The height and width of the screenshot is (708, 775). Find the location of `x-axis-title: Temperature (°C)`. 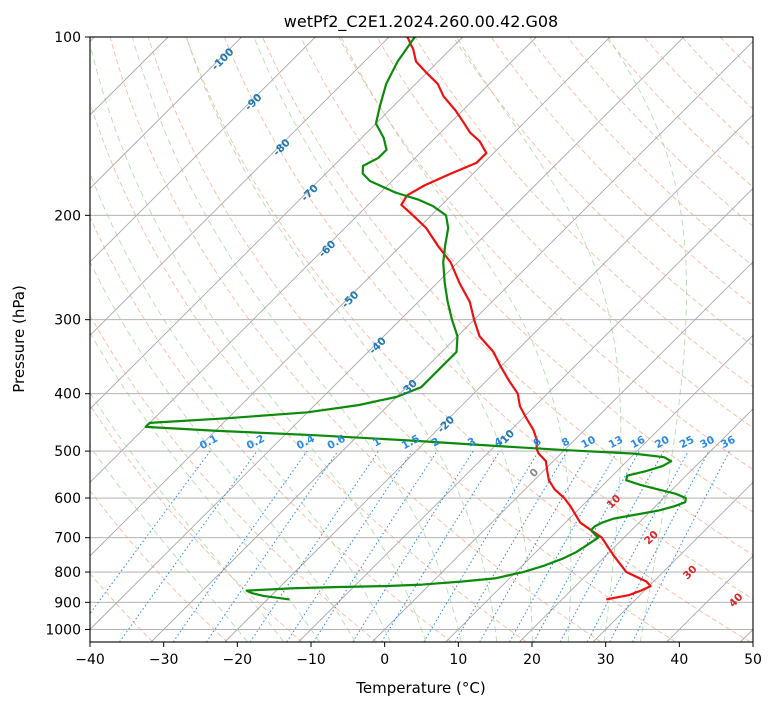

x-axis-title: Temperature (°C) is located at coordinates (420, 688).